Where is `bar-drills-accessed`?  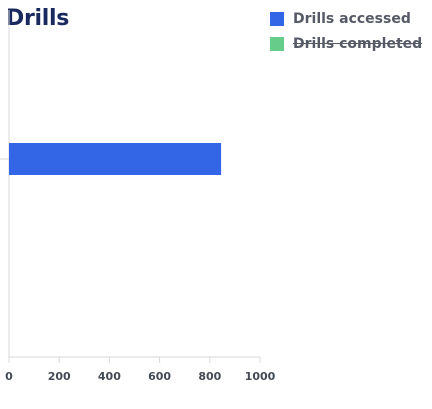 bar-drills-accessed is located at coordinates (115, 159).